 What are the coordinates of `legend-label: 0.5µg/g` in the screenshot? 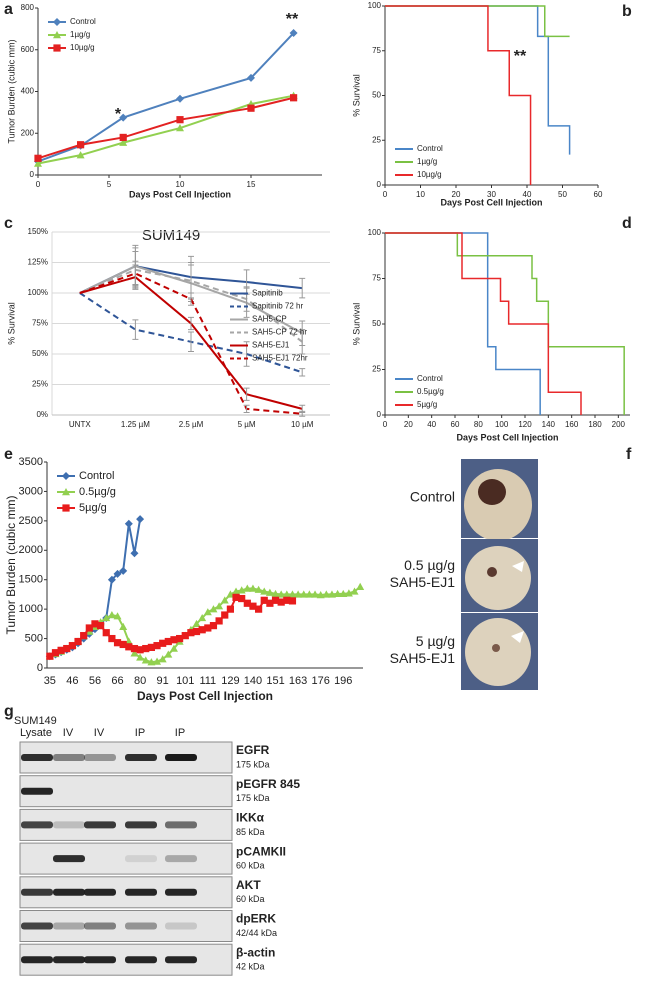 It's located at (97, 492).